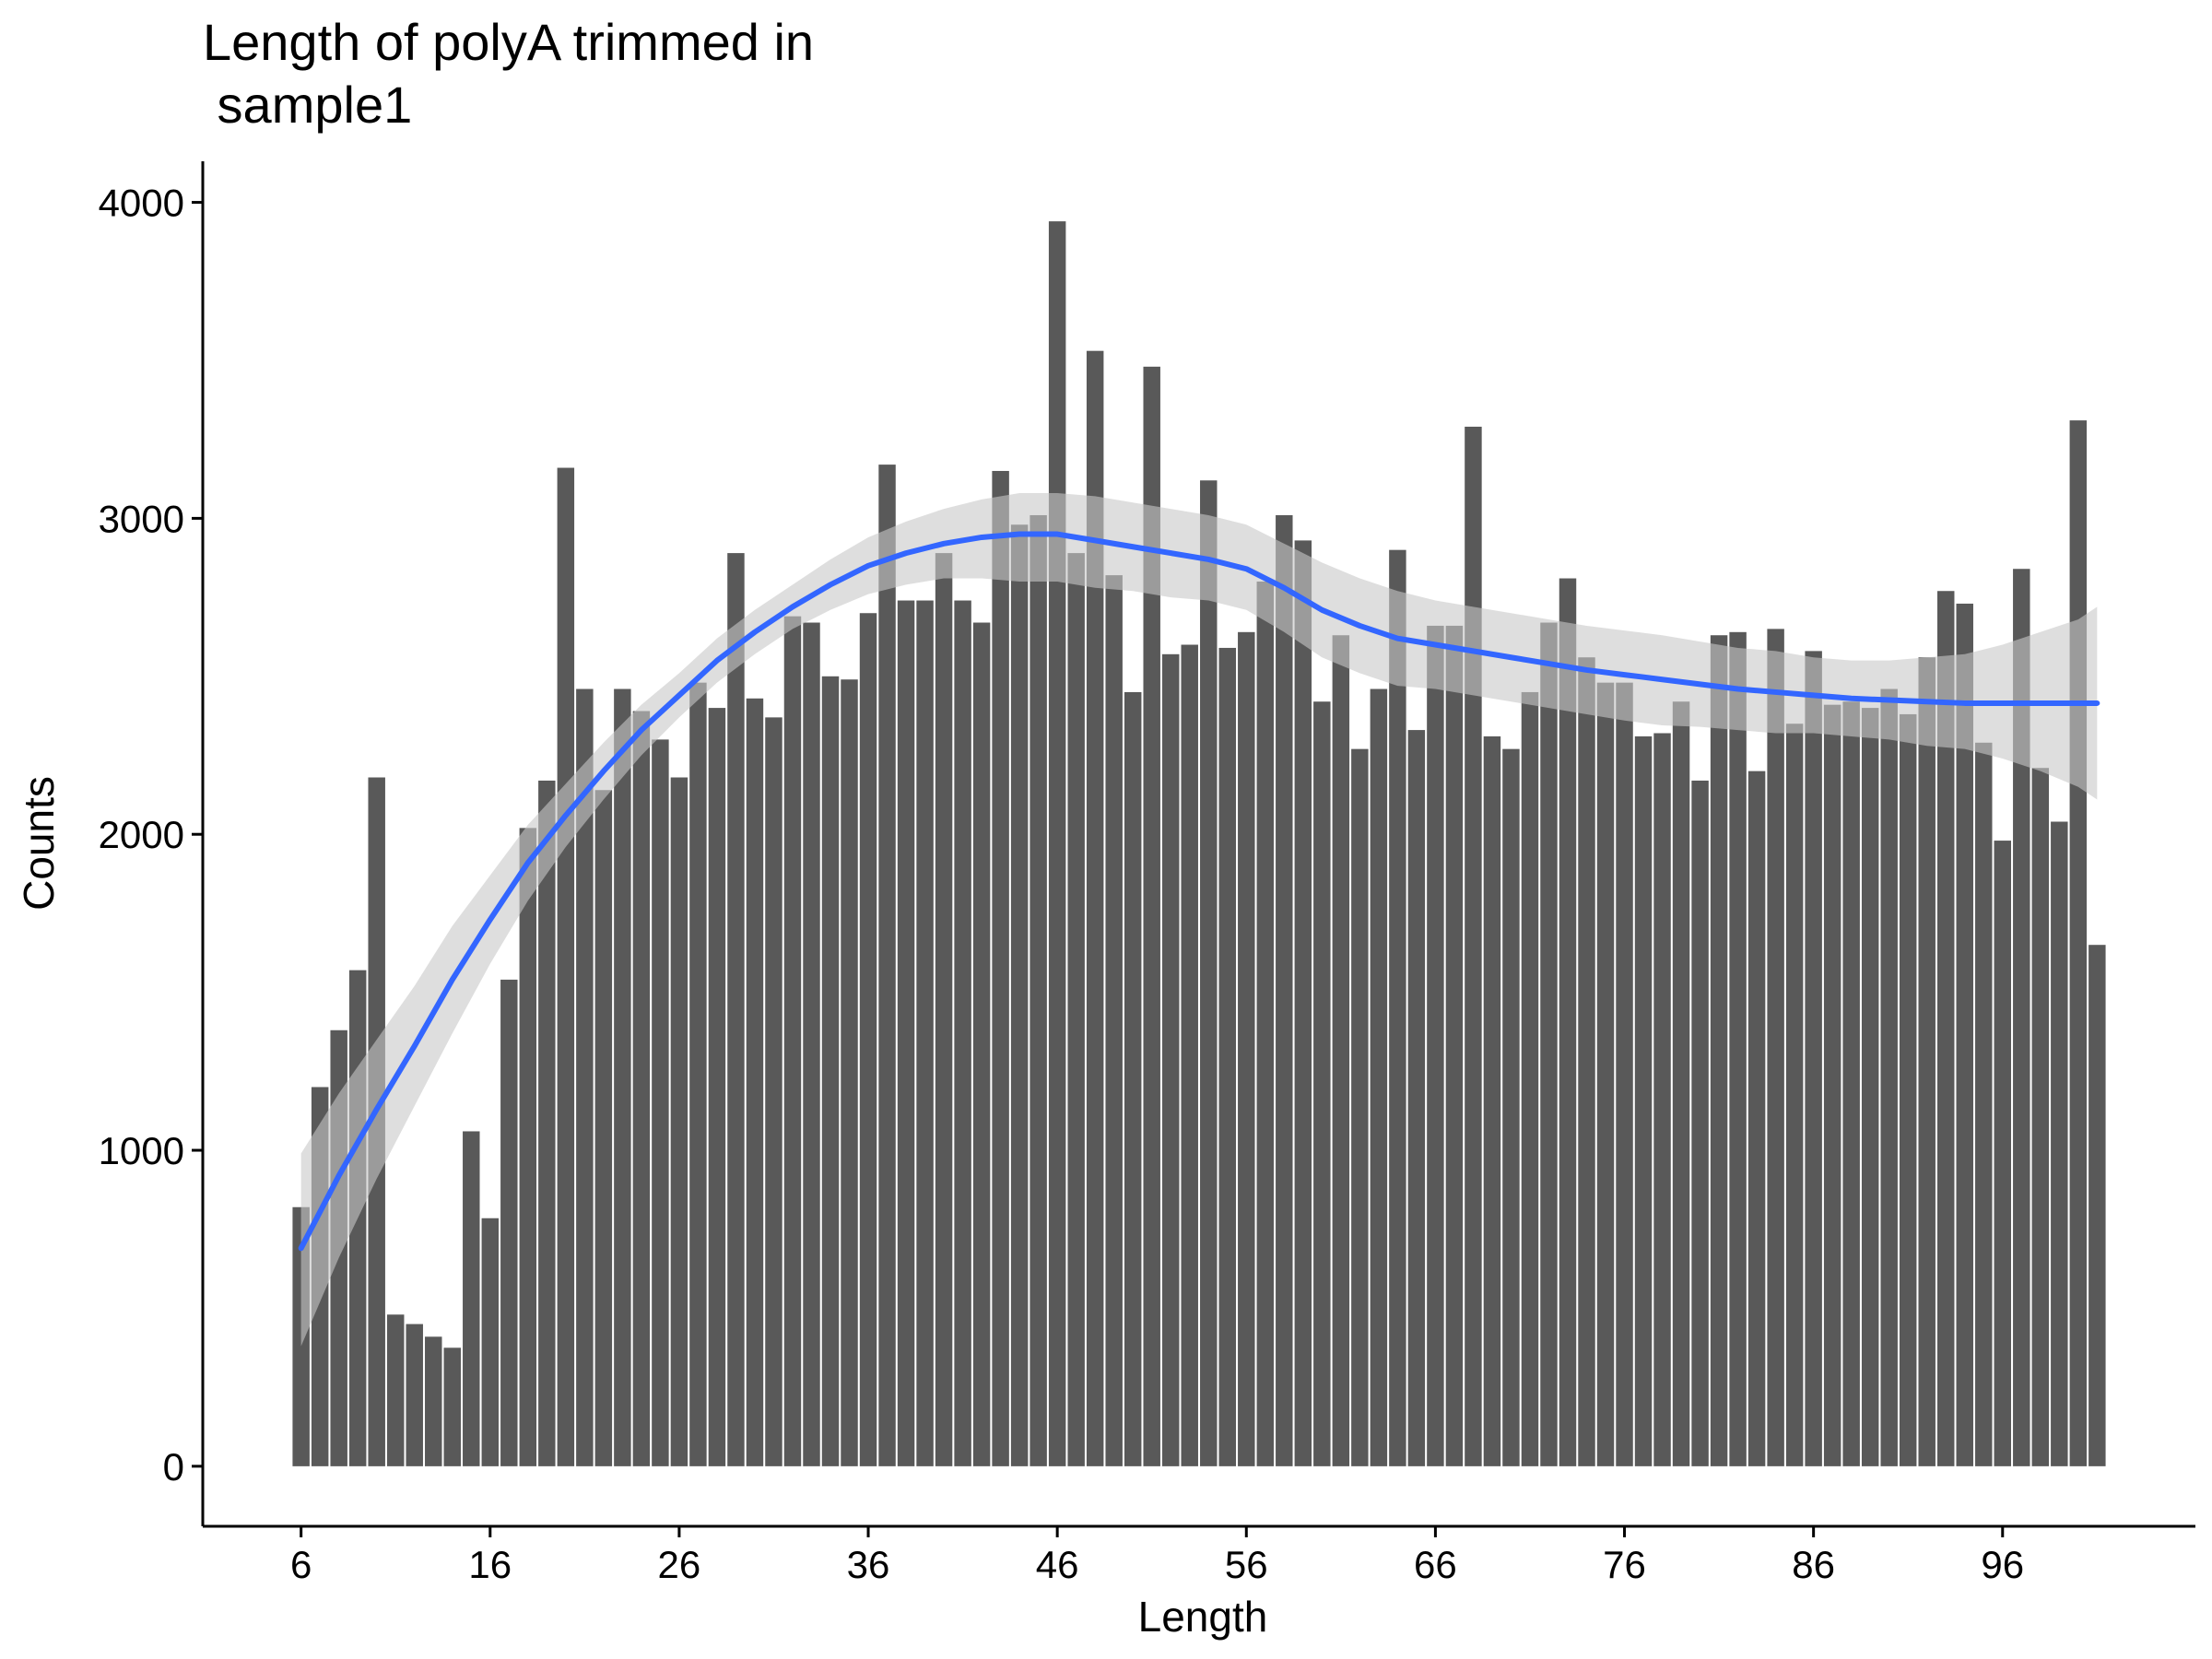  What do you see at coordinates (868, 1564) in the screenshot?
I see `x-tick-label-36: 36` at bounding box center [868, 1564].